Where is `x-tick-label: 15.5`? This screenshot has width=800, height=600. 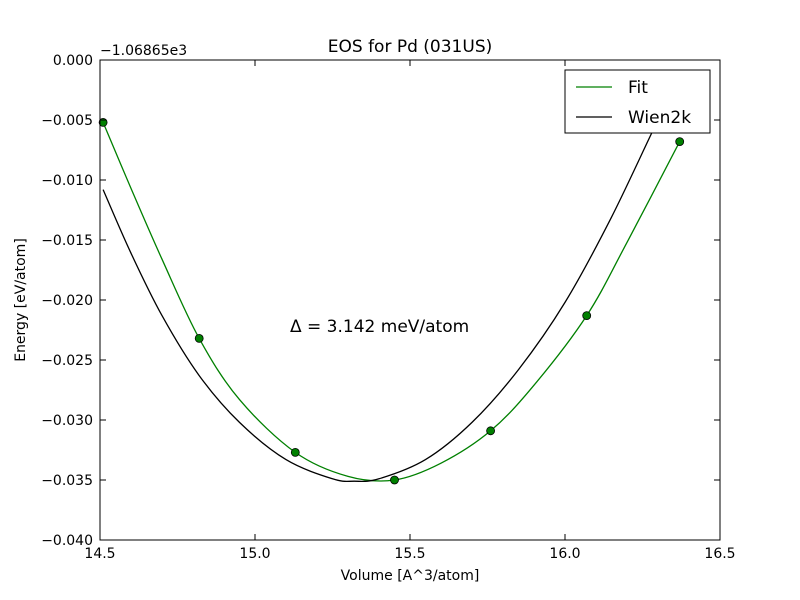 x-tick-label: 15.5 is located at coordinates (409, 554).